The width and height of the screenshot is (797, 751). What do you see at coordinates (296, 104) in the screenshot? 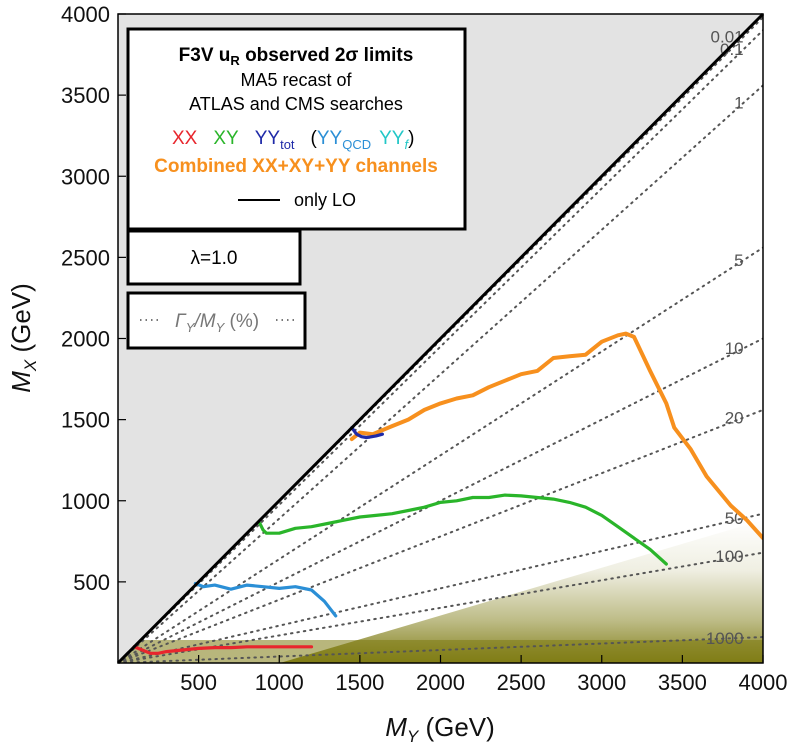
I see `legend-line3: ATLAS and CMS searches` at bounding box center [296, 104].